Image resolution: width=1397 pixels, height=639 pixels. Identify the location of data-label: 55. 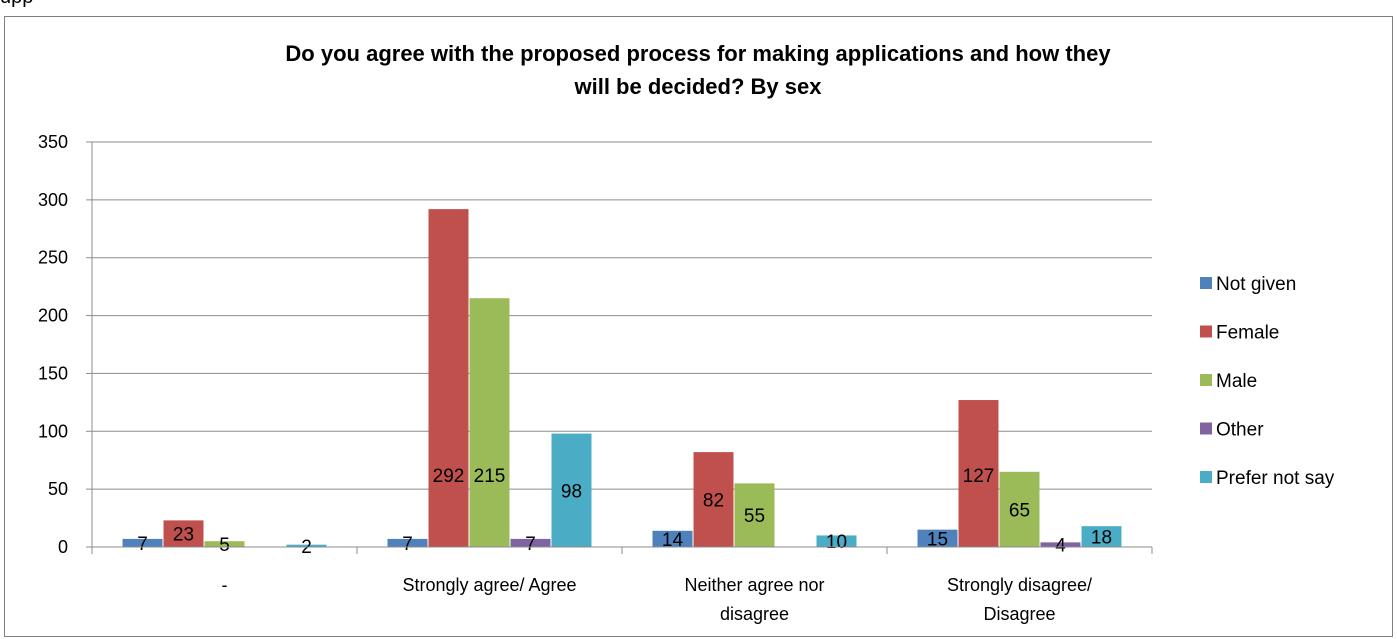
(754, 516).